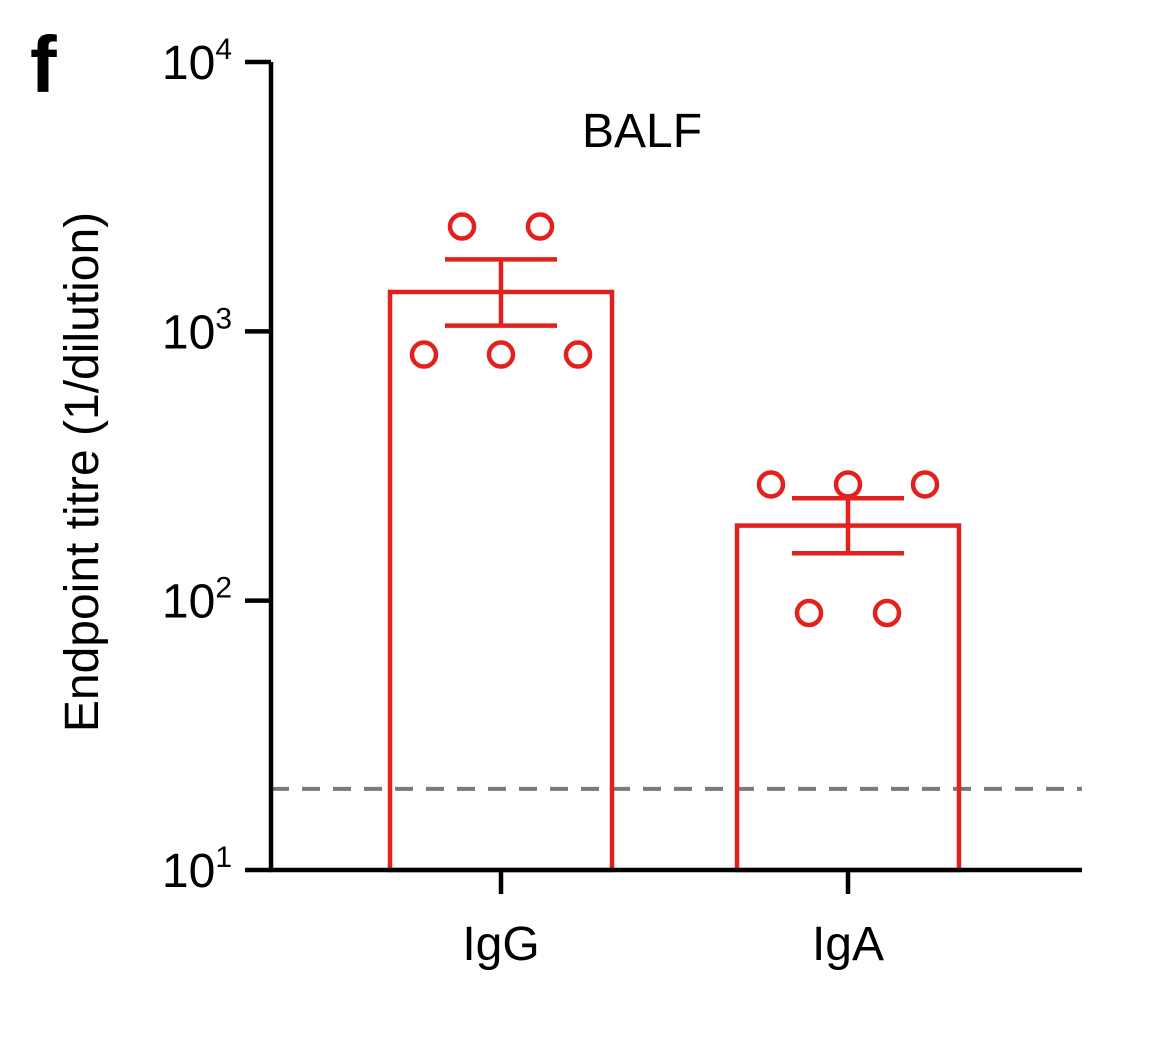 The height and width of the screenshot is (1052, 1160). What do you see at coordinates (82, 472) in the screenshot?
I see `y-axis-label: Endpoint titre (1/dilution)` at bounding box center [82, 472].